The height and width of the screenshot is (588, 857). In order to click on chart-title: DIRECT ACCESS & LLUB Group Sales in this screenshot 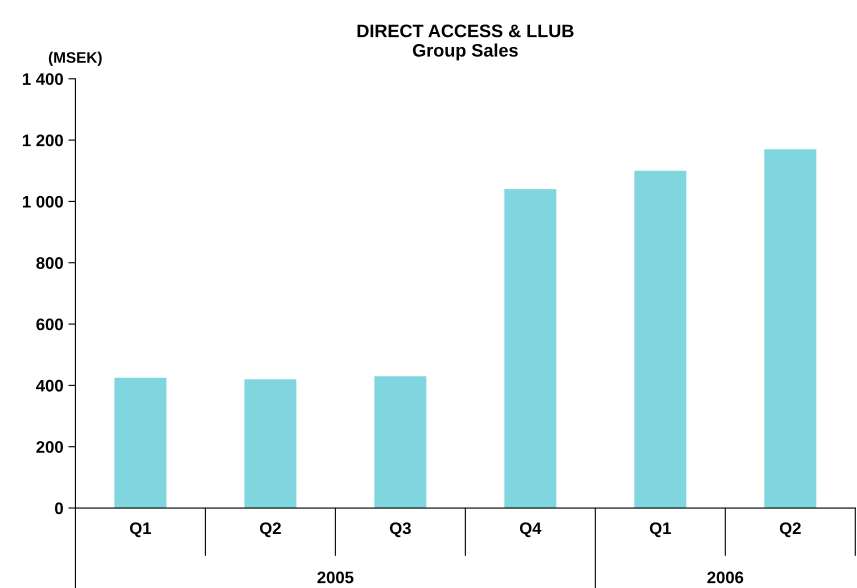, I will do `click(466, 42)`.